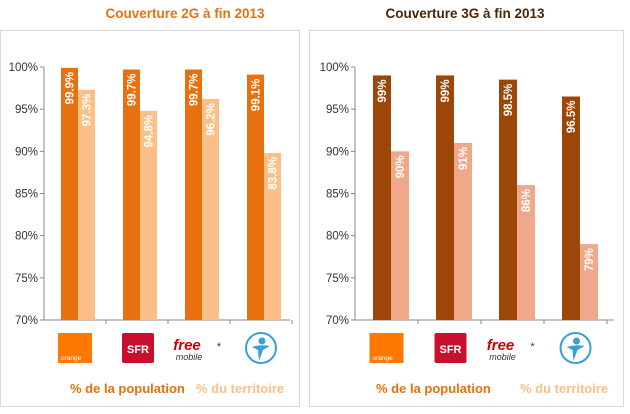 This screenshot has width=630, height=414. Describe the element at coordinates (465, 13) in the screenshot. I see `chart-title-3g: Couverture 3G à fin 2013` at that location.